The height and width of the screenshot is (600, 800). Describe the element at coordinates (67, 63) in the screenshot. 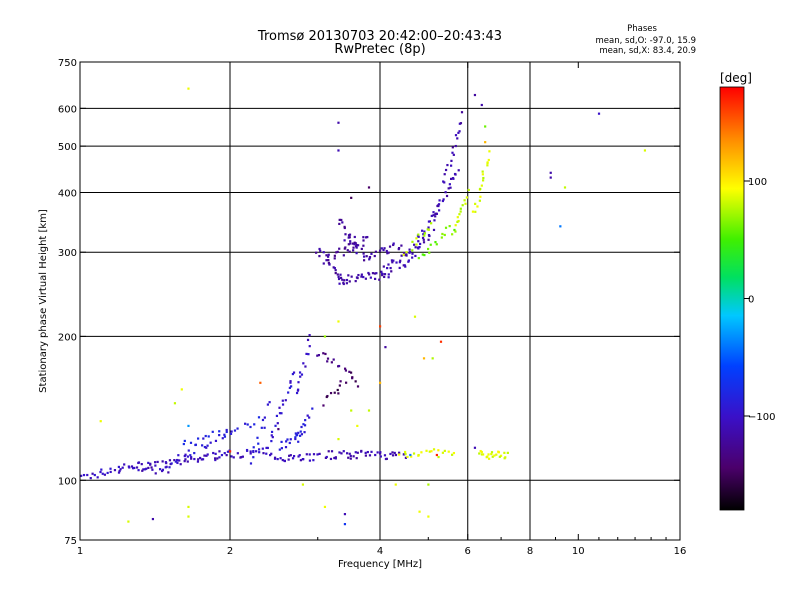

I see `y-tick-label: 750` at that location.